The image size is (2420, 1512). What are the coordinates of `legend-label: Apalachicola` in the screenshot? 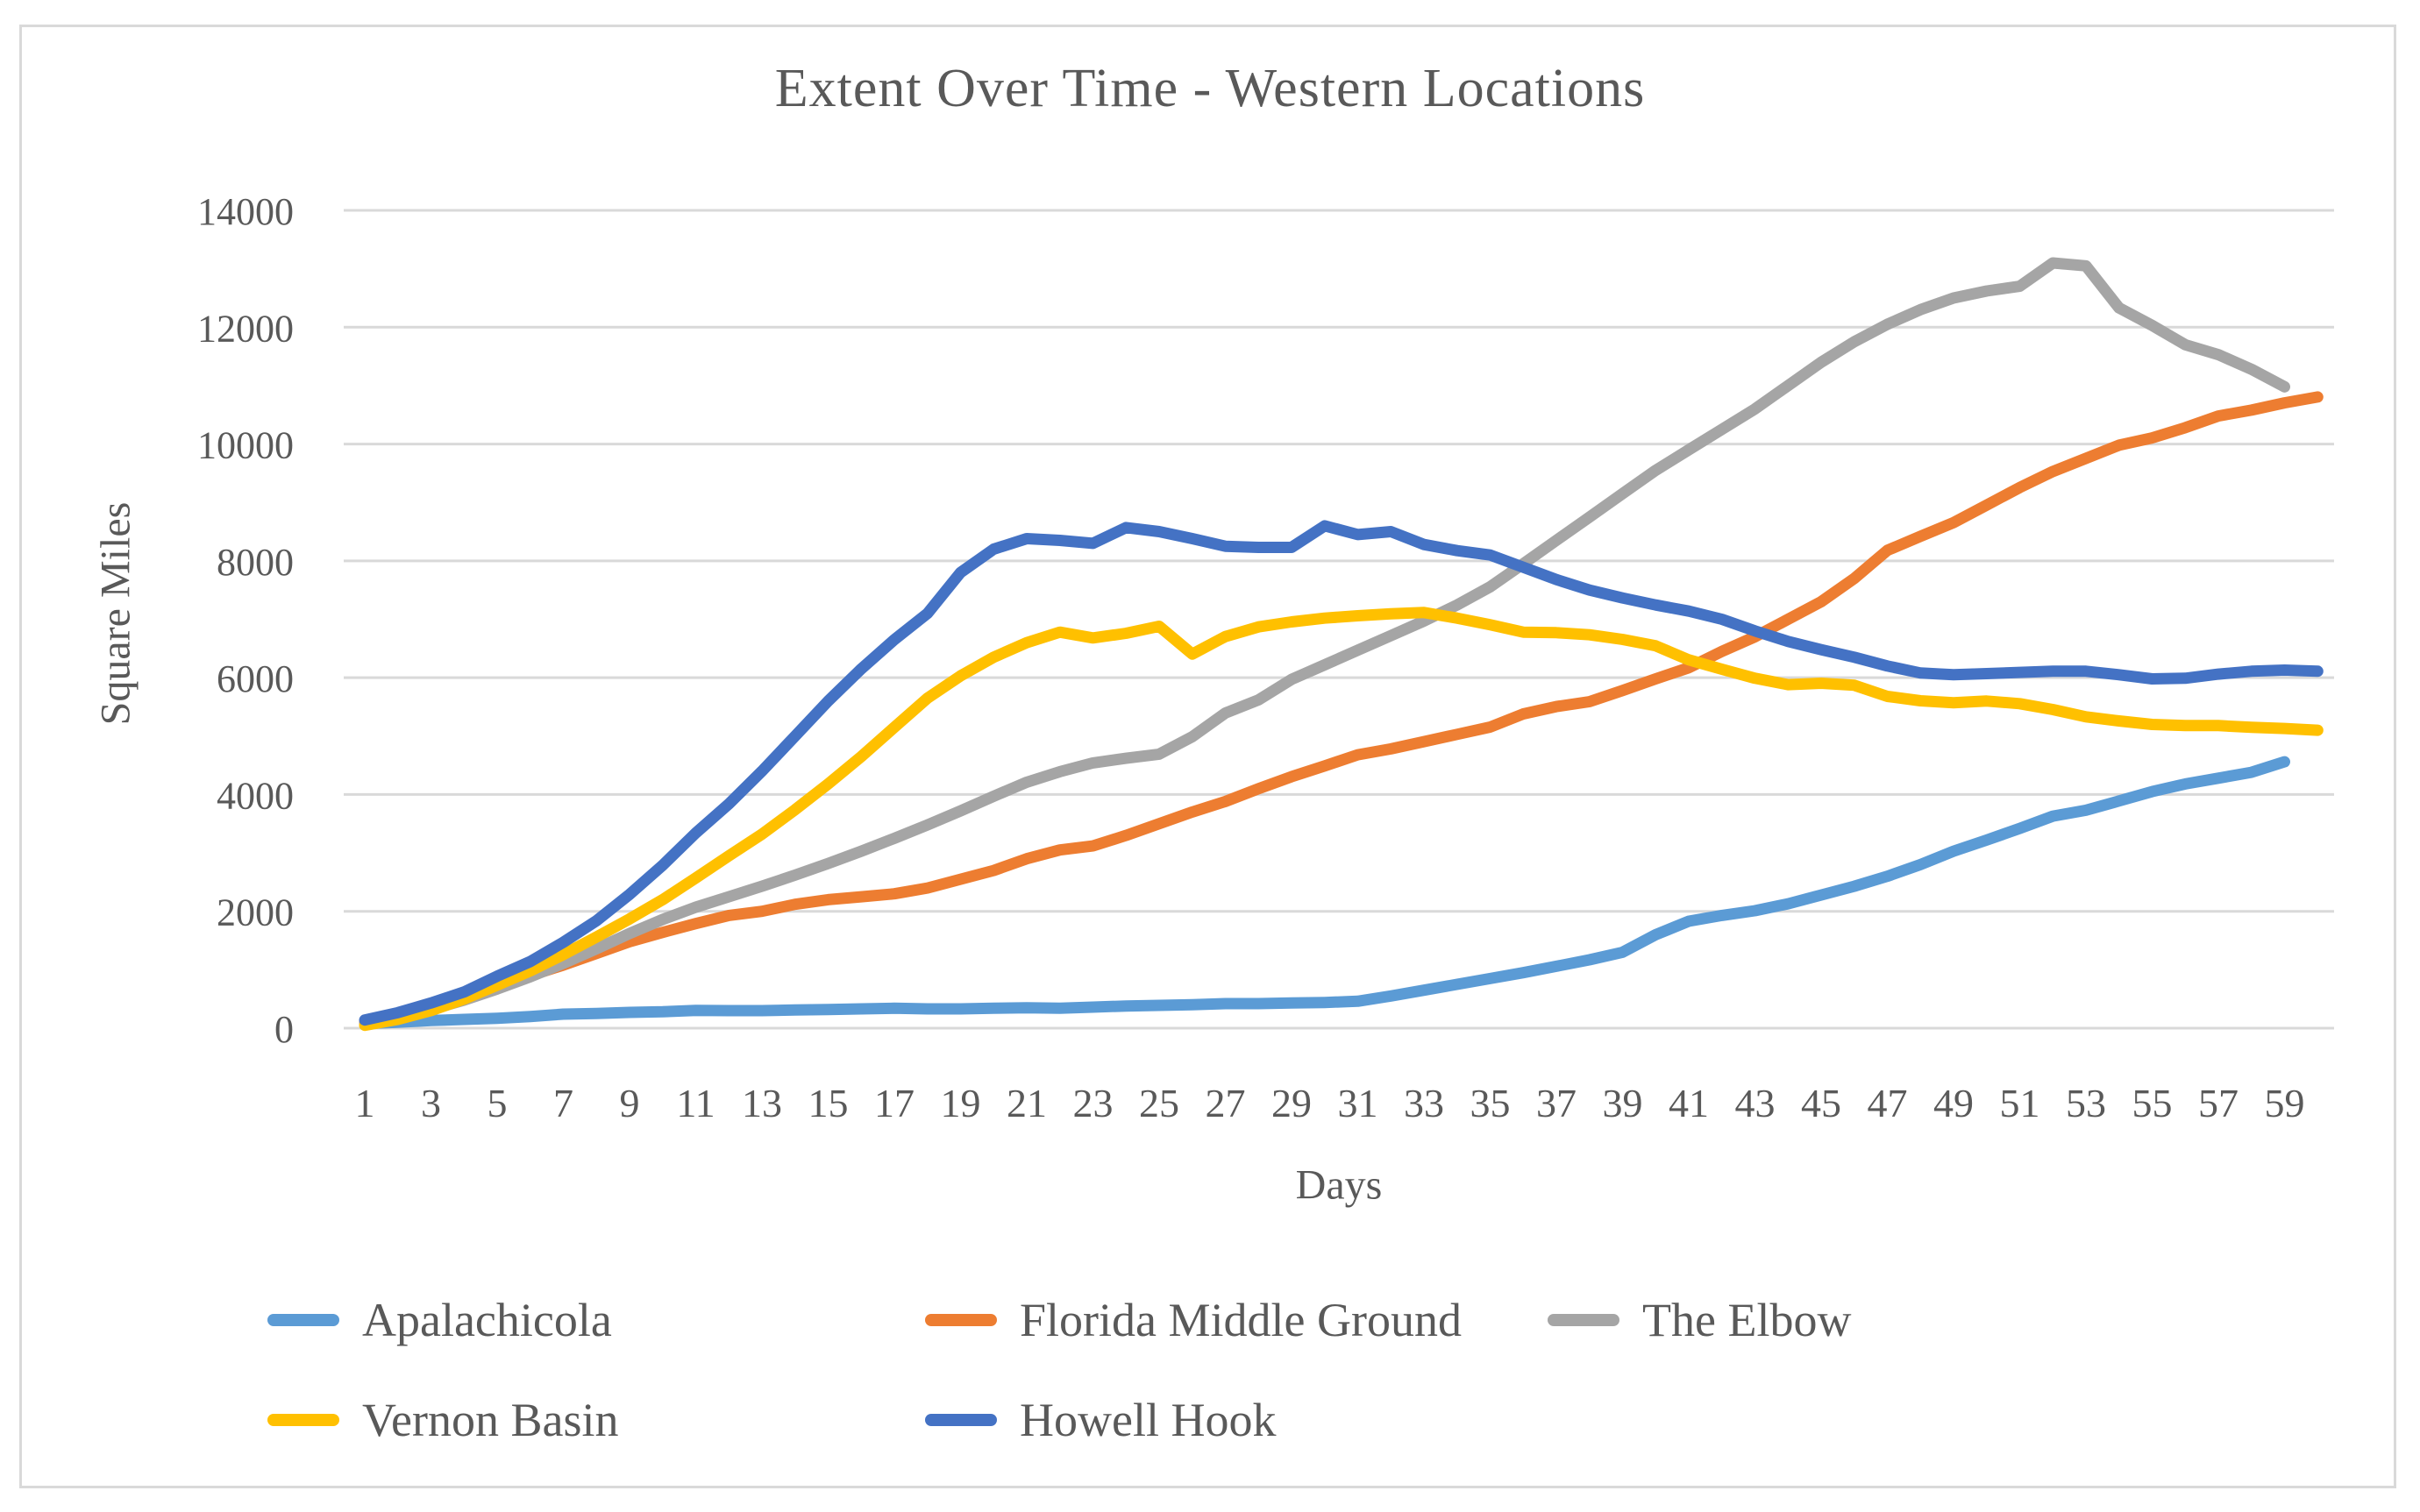 It's located at (487, 1320).